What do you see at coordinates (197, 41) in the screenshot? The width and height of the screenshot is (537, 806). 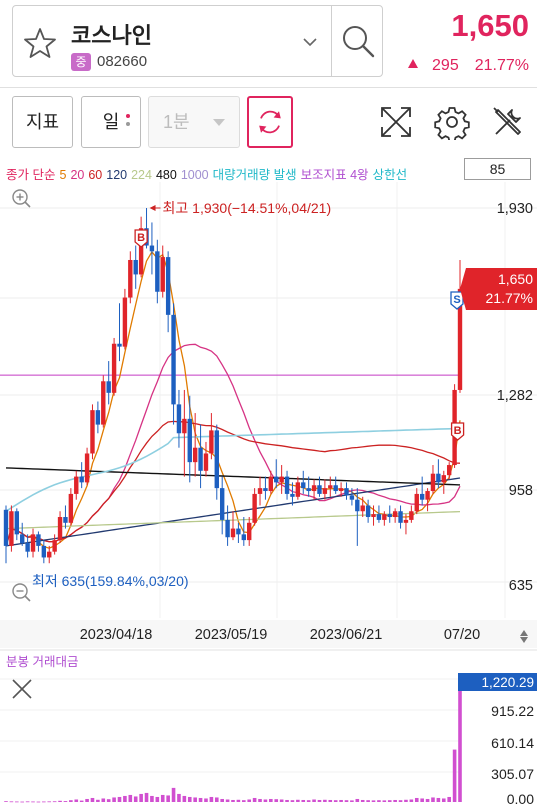 I see `stock-selector: 코스나인 중 082660` at bounding box center [197, 41].